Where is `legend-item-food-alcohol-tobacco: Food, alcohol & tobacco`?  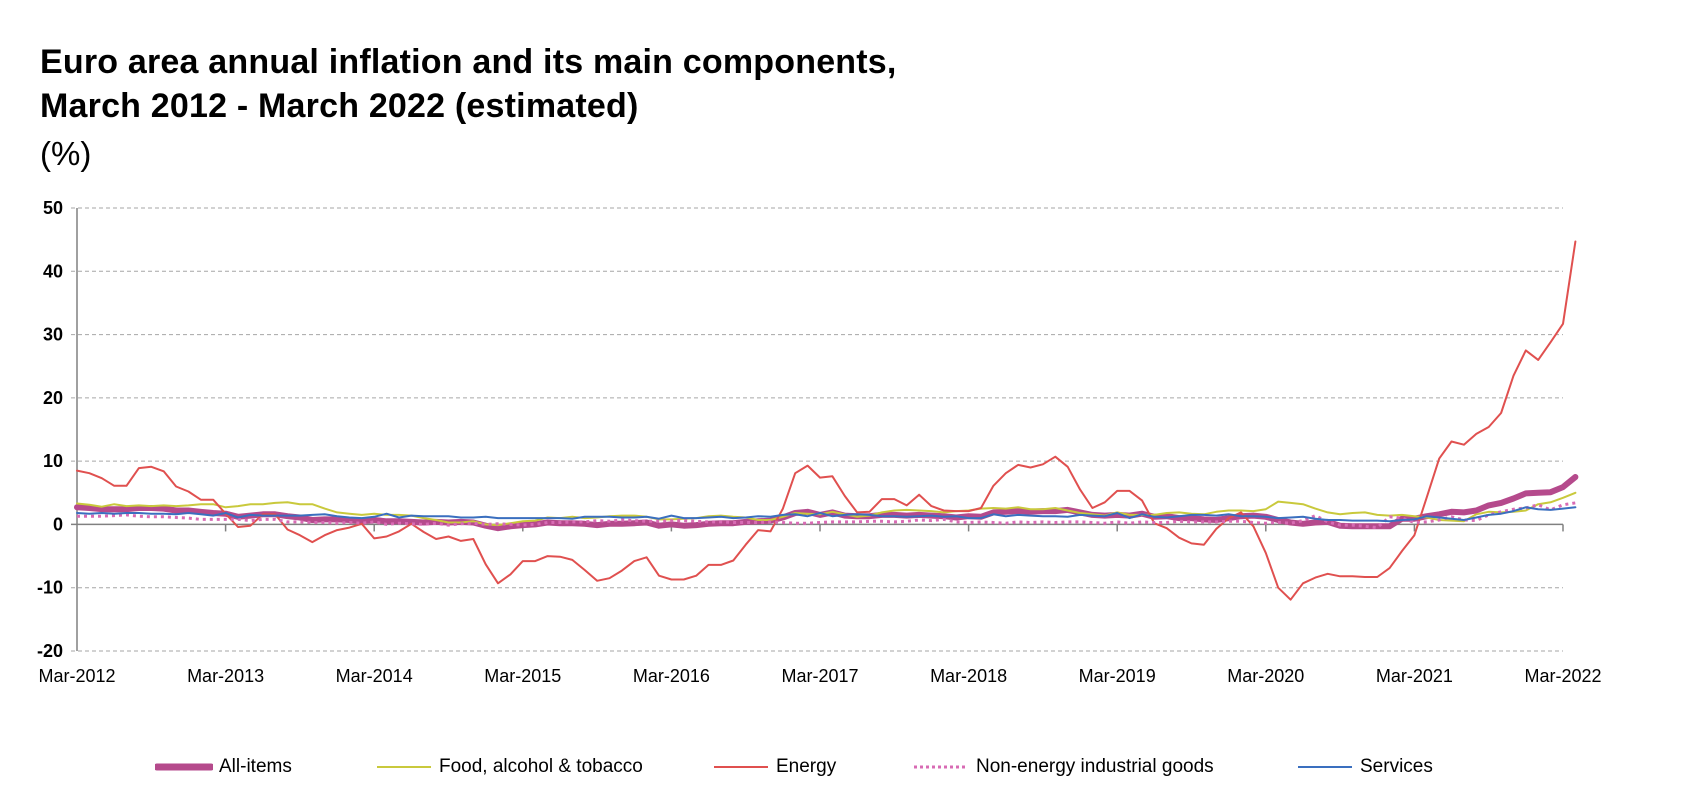 legend-item-food-alcohol-tobacco: Food, alcohol & tobacco is located at coordinates (509, 767).